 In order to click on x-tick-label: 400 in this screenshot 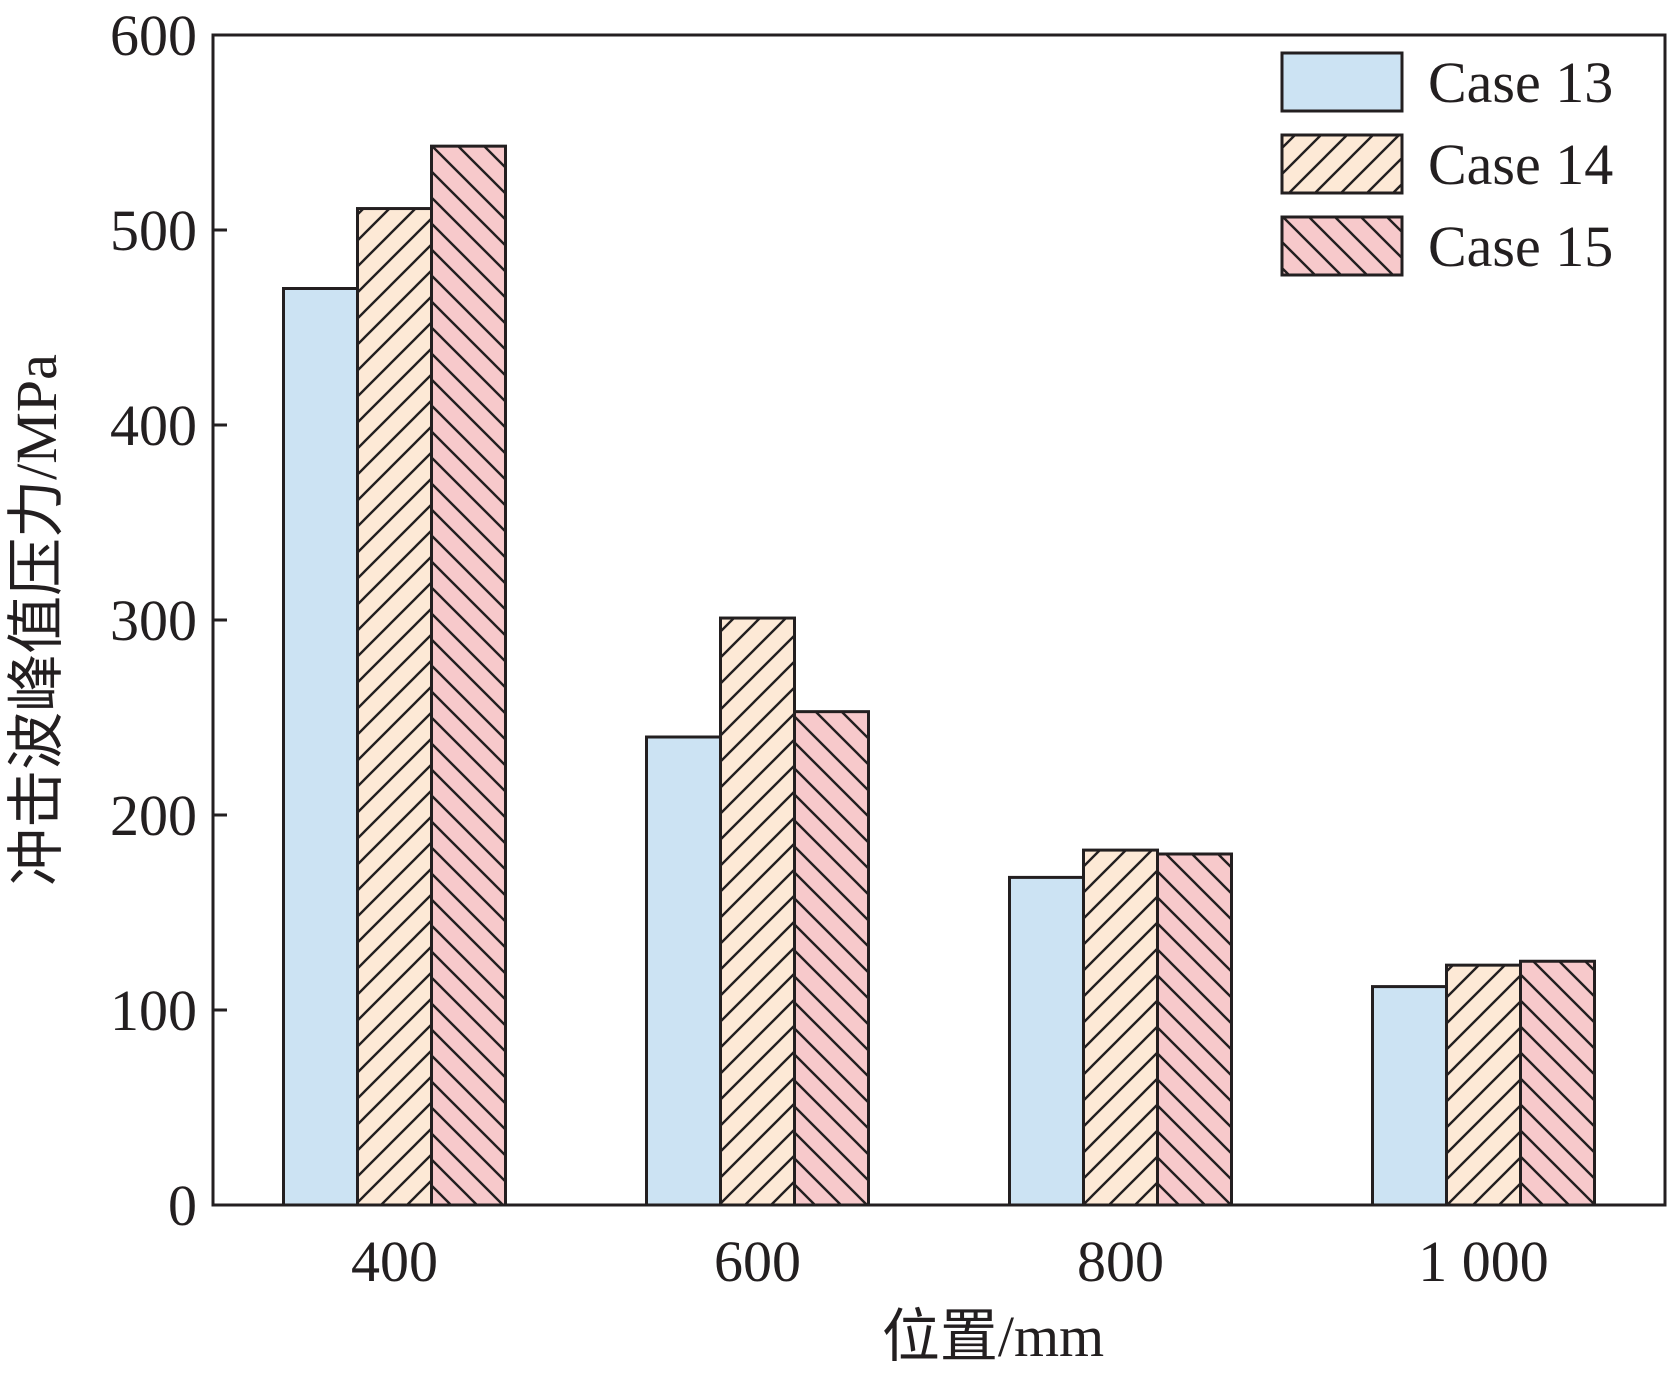, I will do `click(394, 1261)`.